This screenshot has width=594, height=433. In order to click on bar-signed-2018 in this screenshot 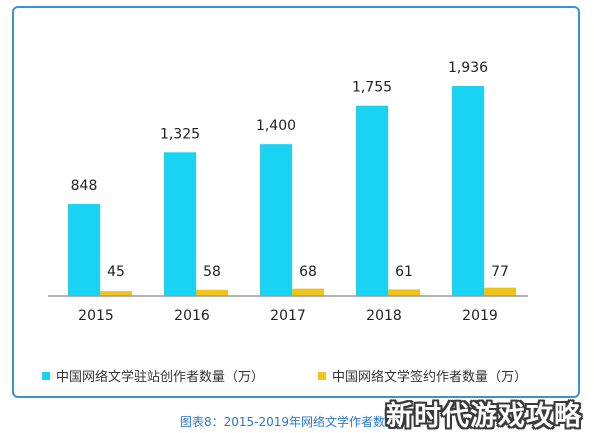, I will do `click(404, 292)`.